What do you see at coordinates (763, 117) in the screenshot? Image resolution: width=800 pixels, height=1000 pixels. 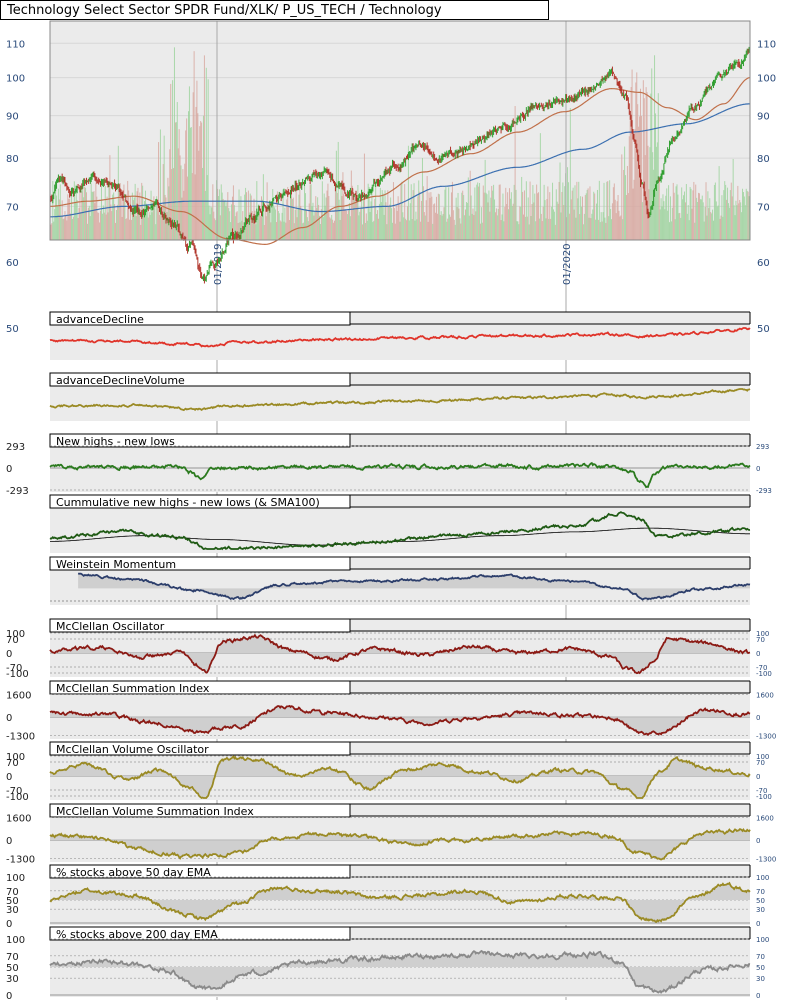 I see `price-y-tick-right: 90` at bounding box center [763, 117].